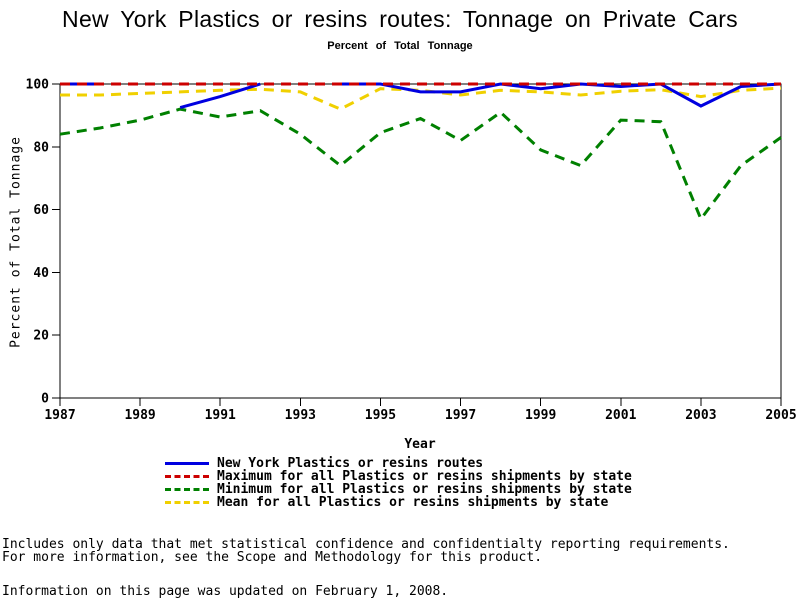 Image resolution: width=800 pixels, height=600 pixels. I want to click on x-tick-label: 1993, so click(300, 415).